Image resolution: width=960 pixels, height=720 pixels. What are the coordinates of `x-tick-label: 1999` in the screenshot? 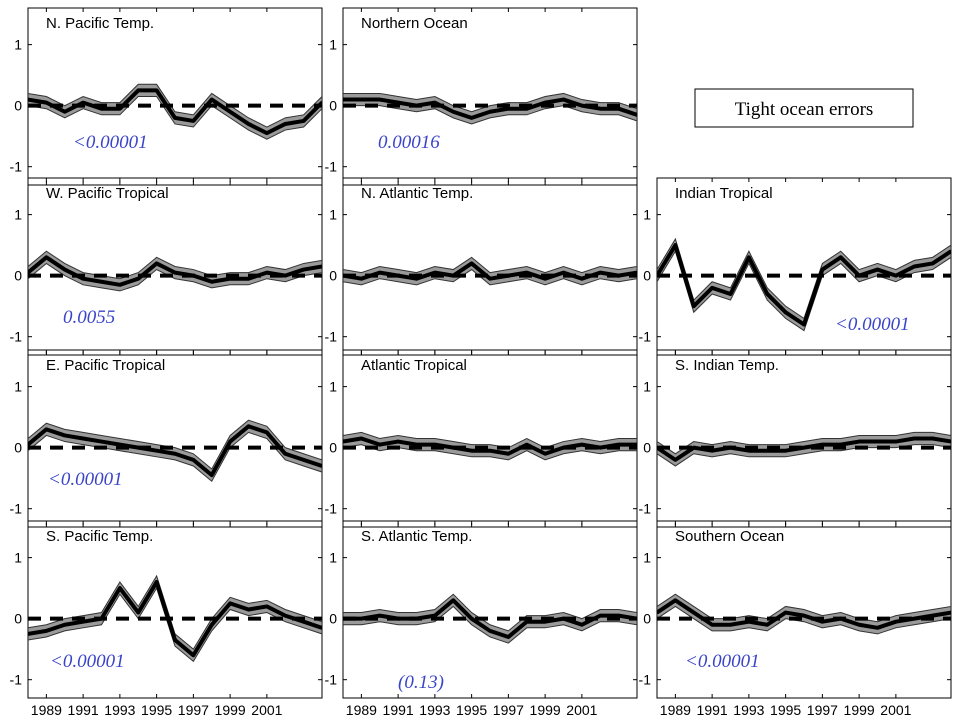 It's located at (230, 710).